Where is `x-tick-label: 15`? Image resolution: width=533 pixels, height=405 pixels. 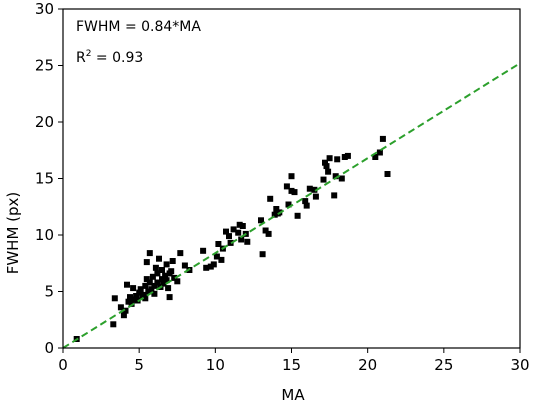
x-tick-label: 15 is located at coordinates (291, 365).